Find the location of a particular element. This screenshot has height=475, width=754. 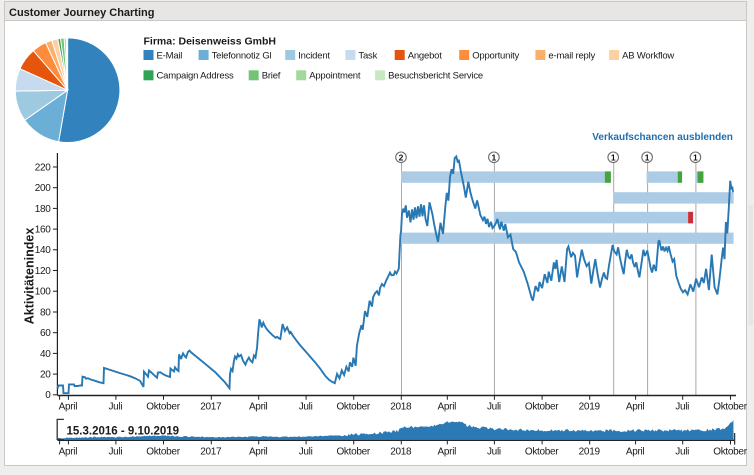

svg-text: Angebot is located at coordinates (425, 55).